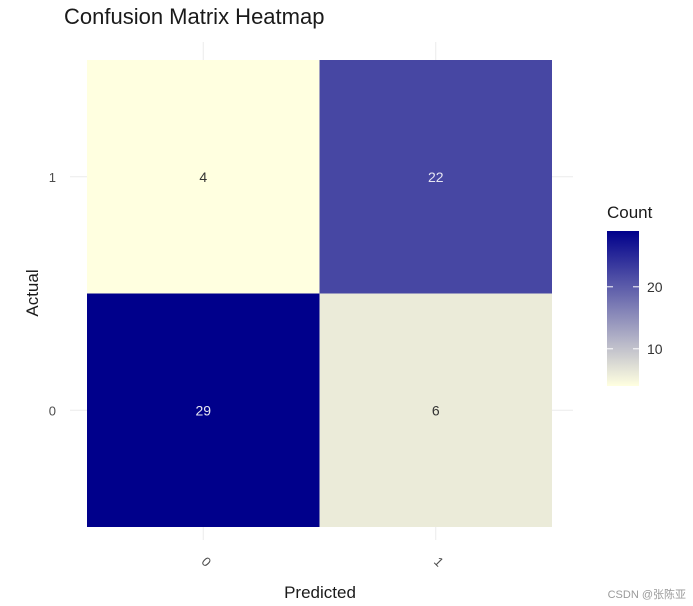  What do you see at coordinates (207, 562) in the screenshot?
I see `x-tick-label: 0` at bounding box center [207, 562].